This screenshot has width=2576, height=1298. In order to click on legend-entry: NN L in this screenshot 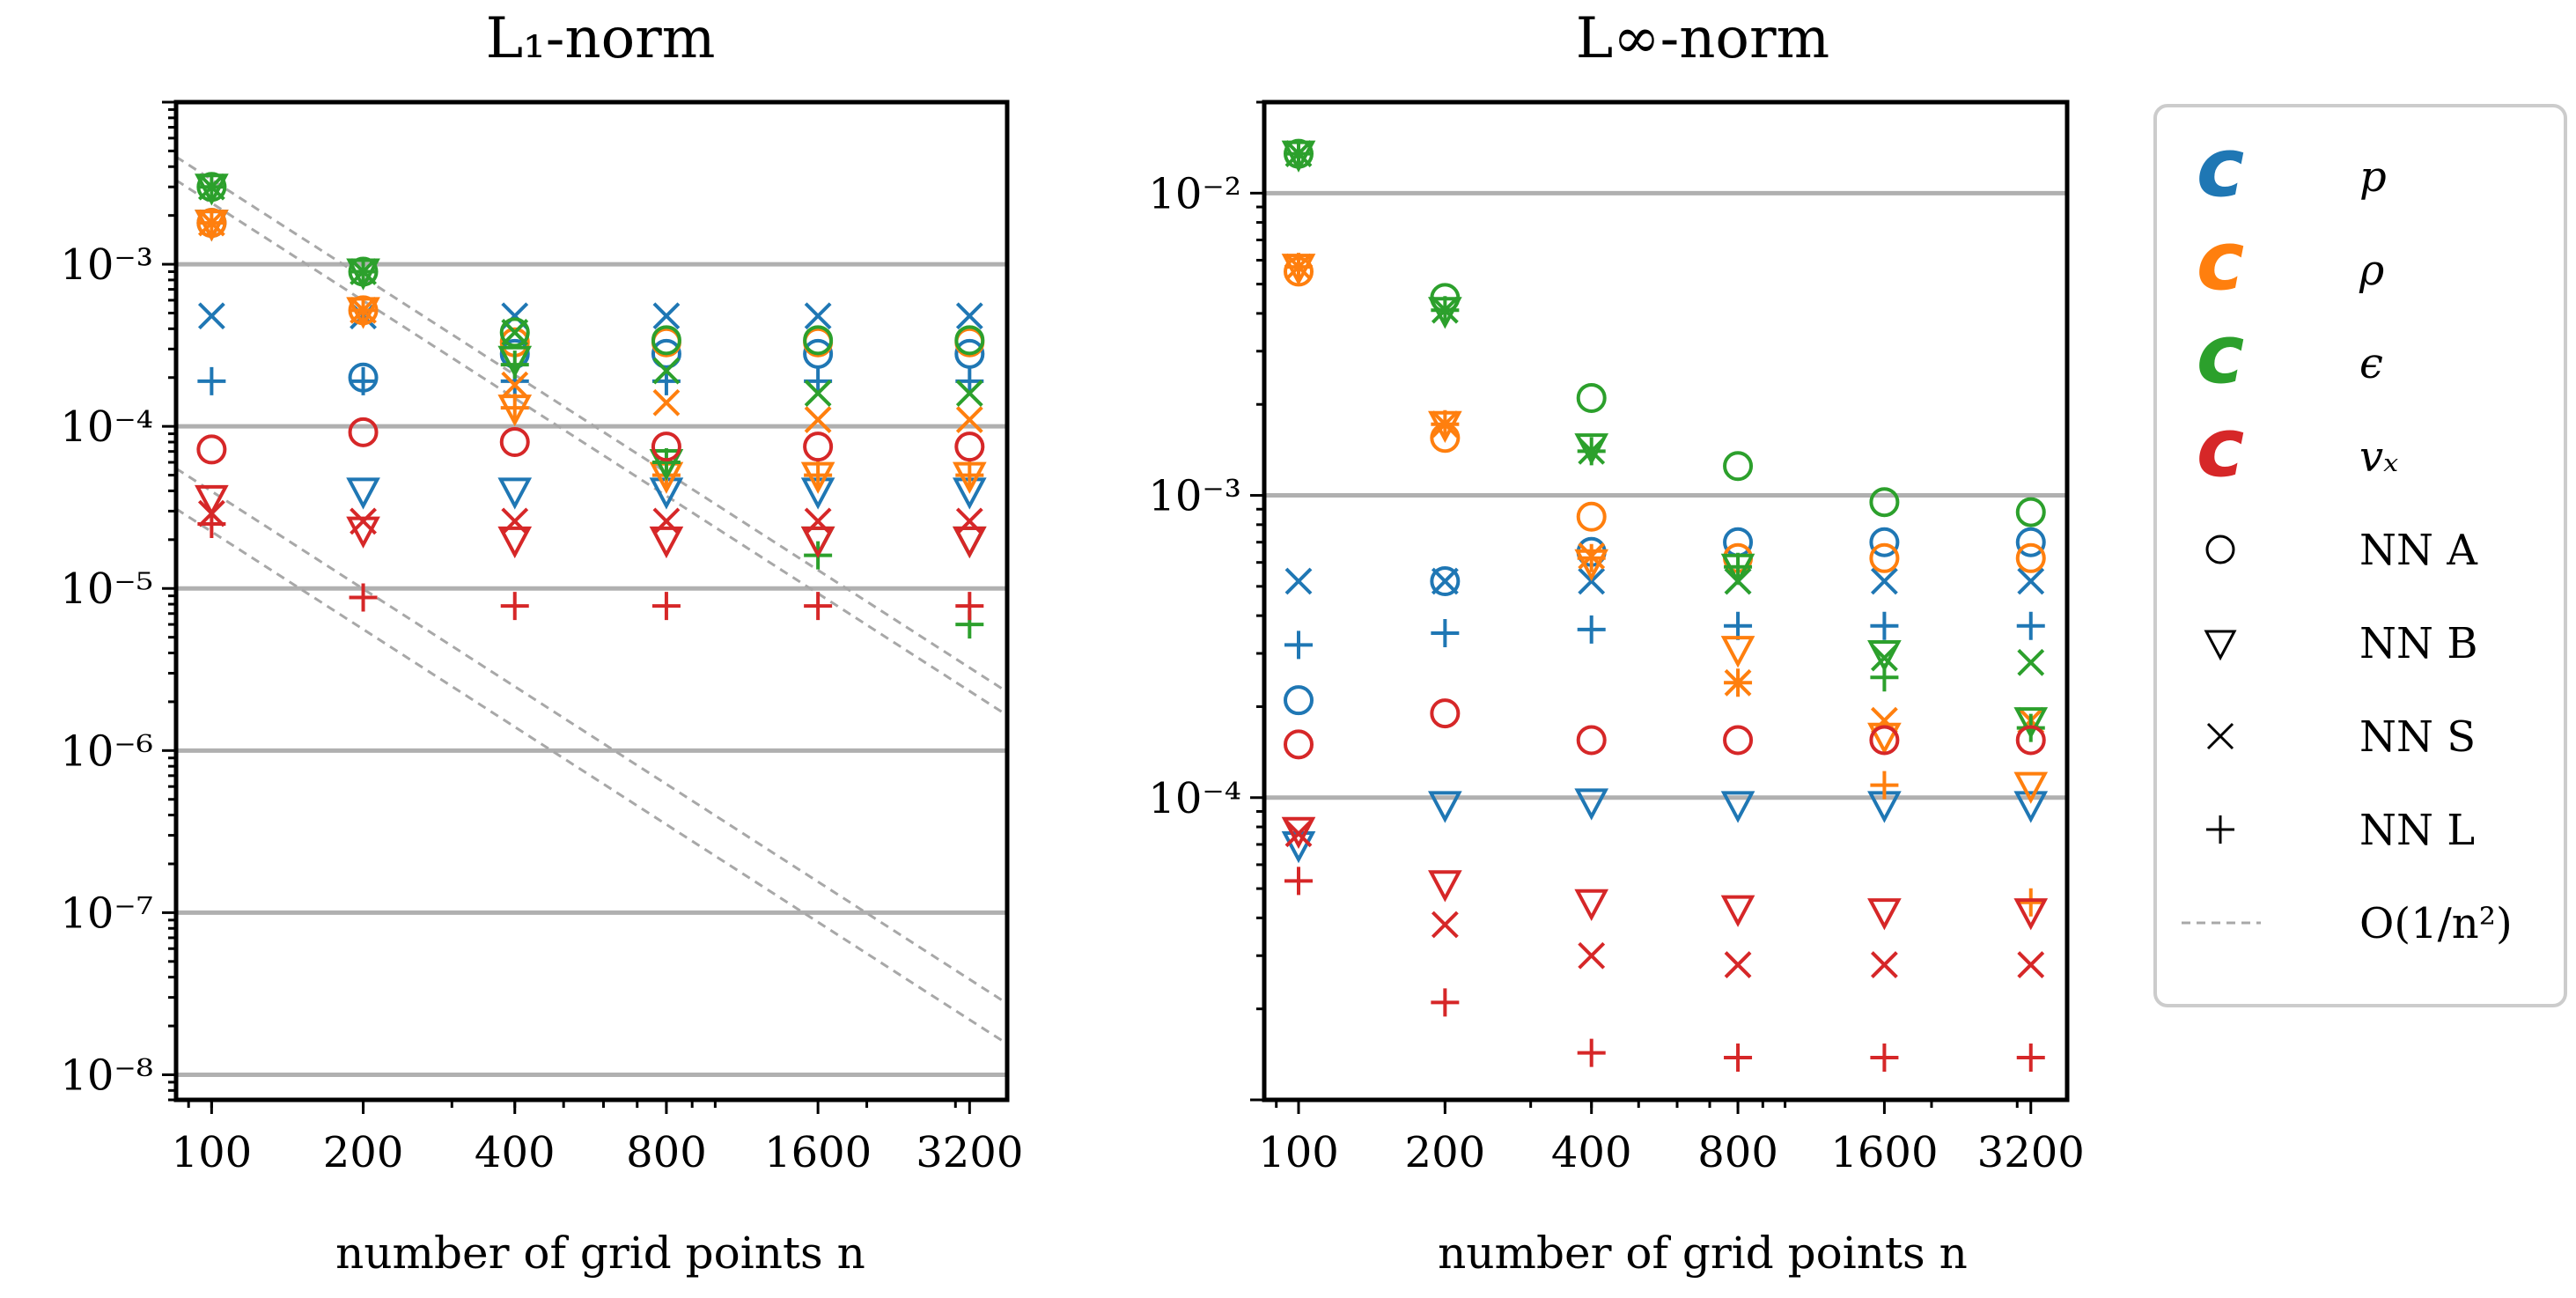, I will do `click(2341, 831)`.